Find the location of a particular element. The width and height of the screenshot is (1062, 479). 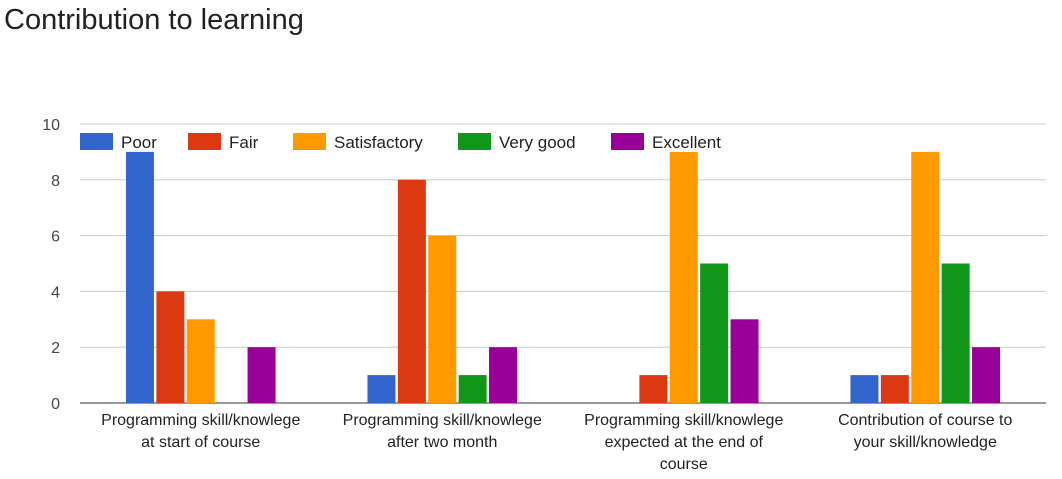

y-tick-label: 10 is located at coordinates (51, 125).